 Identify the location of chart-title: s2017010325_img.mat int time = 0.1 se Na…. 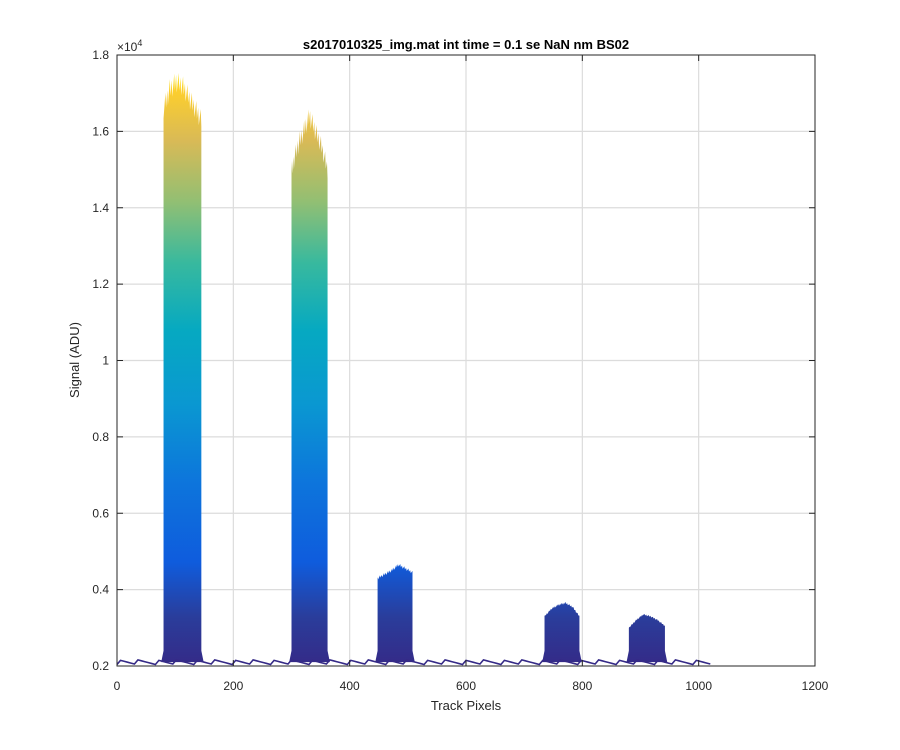
(466, 44).